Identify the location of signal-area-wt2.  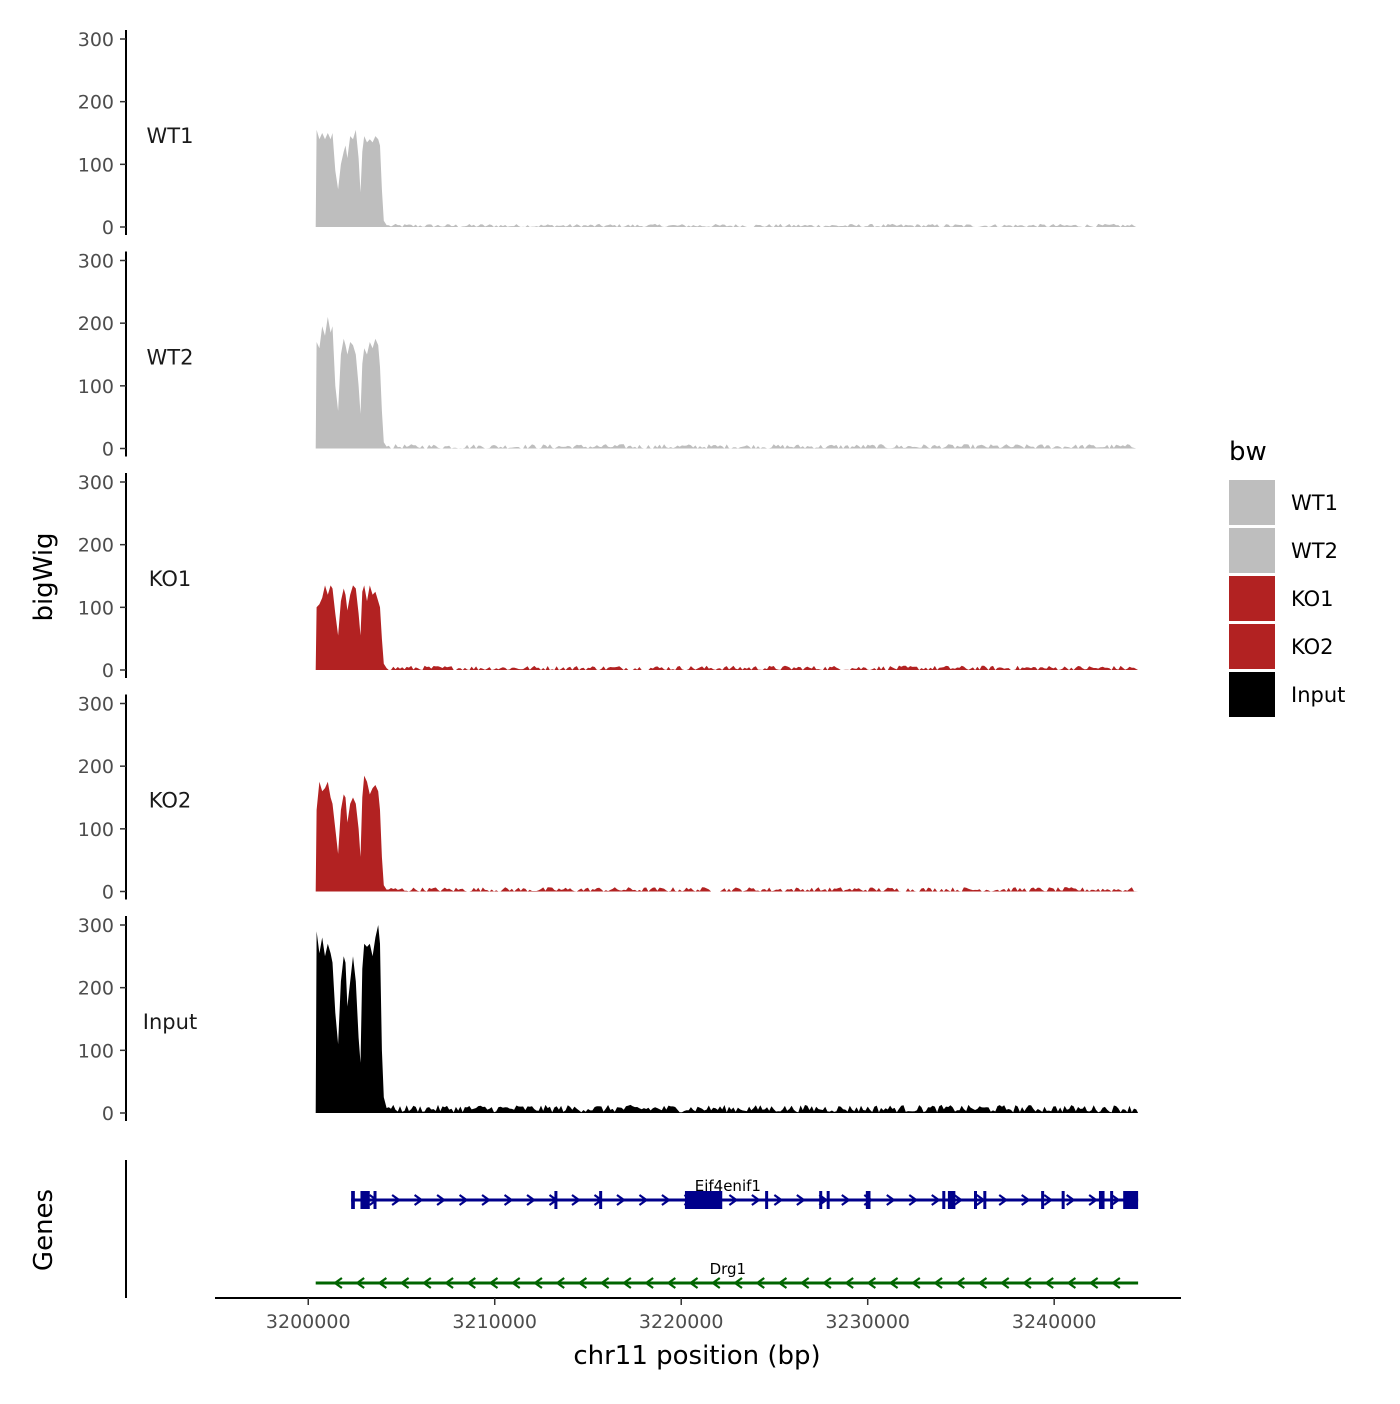
(727, 382).